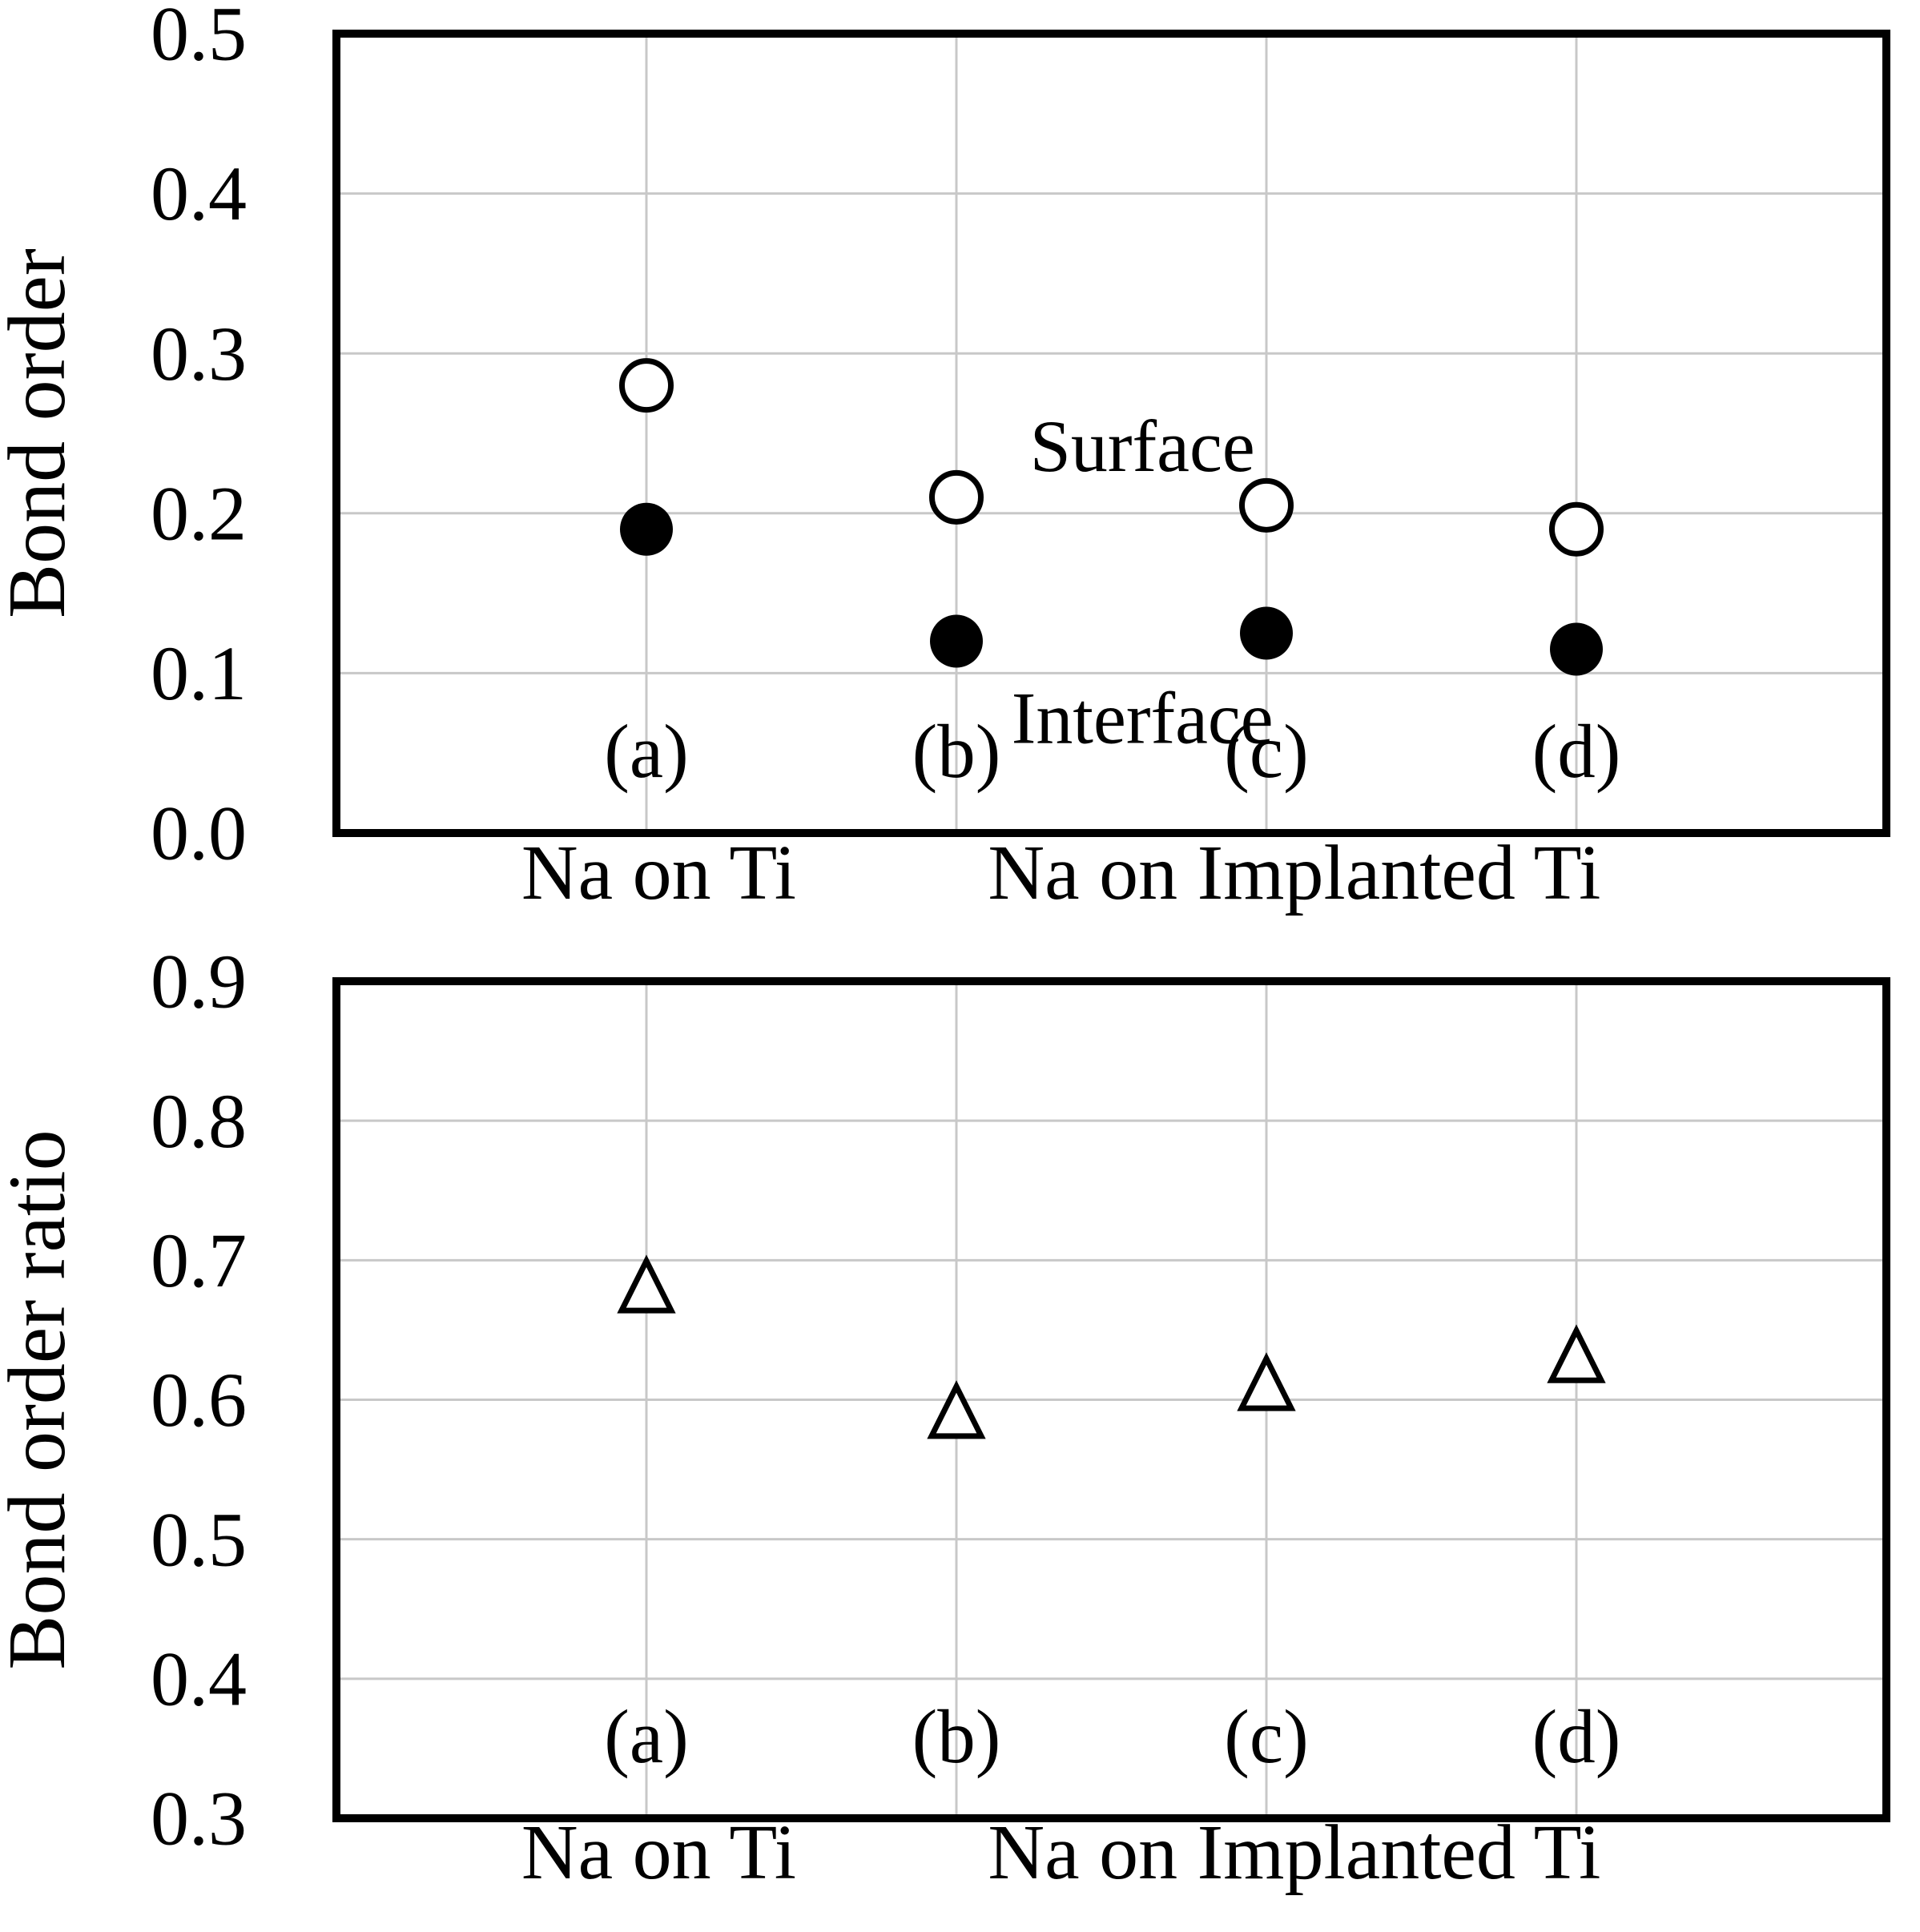  What do you see at coordinates (199, 1260) in the screenshot?
I see `y-tick-label: 0.7` at bounding box center [199, 1260].